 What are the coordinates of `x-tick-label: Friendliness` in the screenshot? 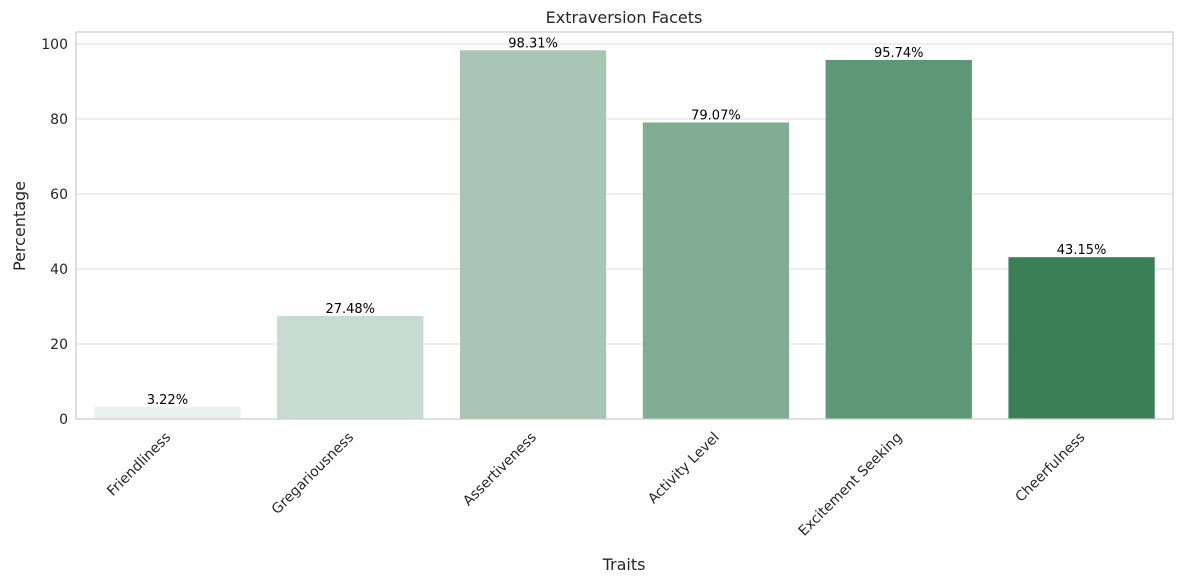 It's located at (139, 465).